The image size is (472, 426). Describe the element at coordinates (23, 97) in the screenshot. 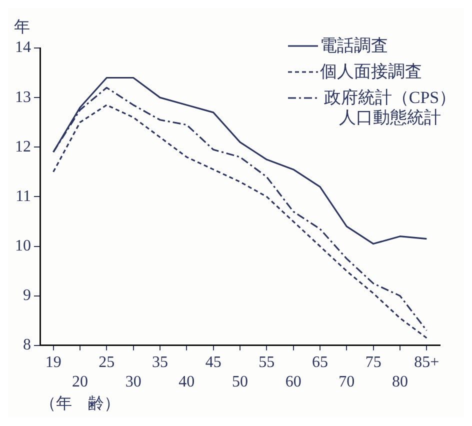

I see `y-tick-label: 13` at that location.